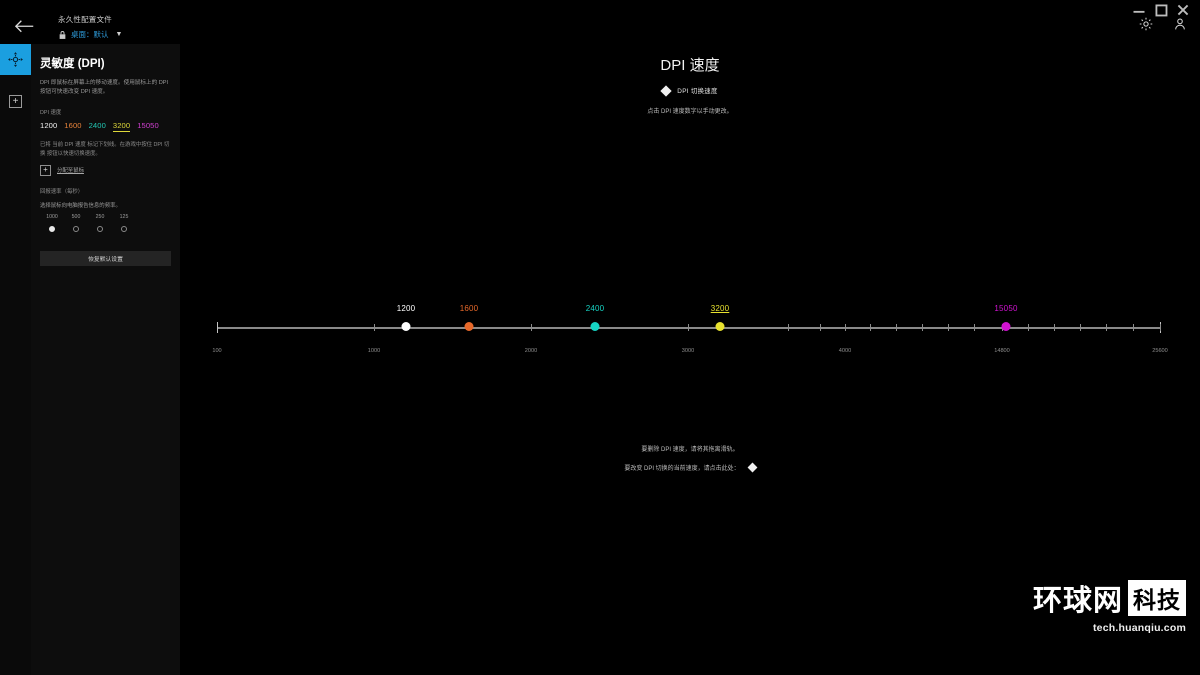 This screenshot has width=1200, height=675. What do you see at coordinates (49, 126) in the screenshot?
I see `dpi-value-1200: 1200` at bounding box center [49, 126].